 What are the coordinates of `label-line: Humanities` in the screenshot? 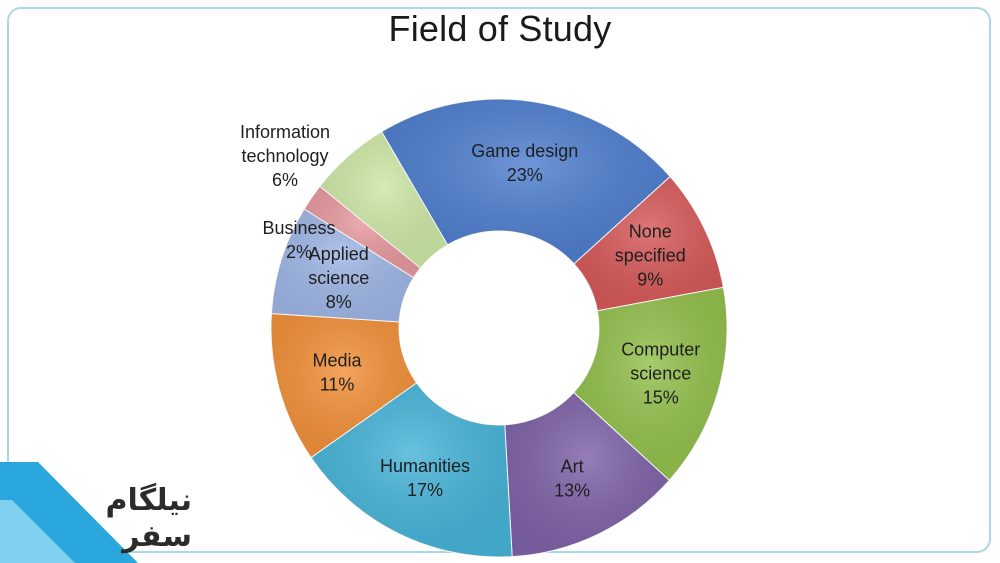 It's located at (425, 466).